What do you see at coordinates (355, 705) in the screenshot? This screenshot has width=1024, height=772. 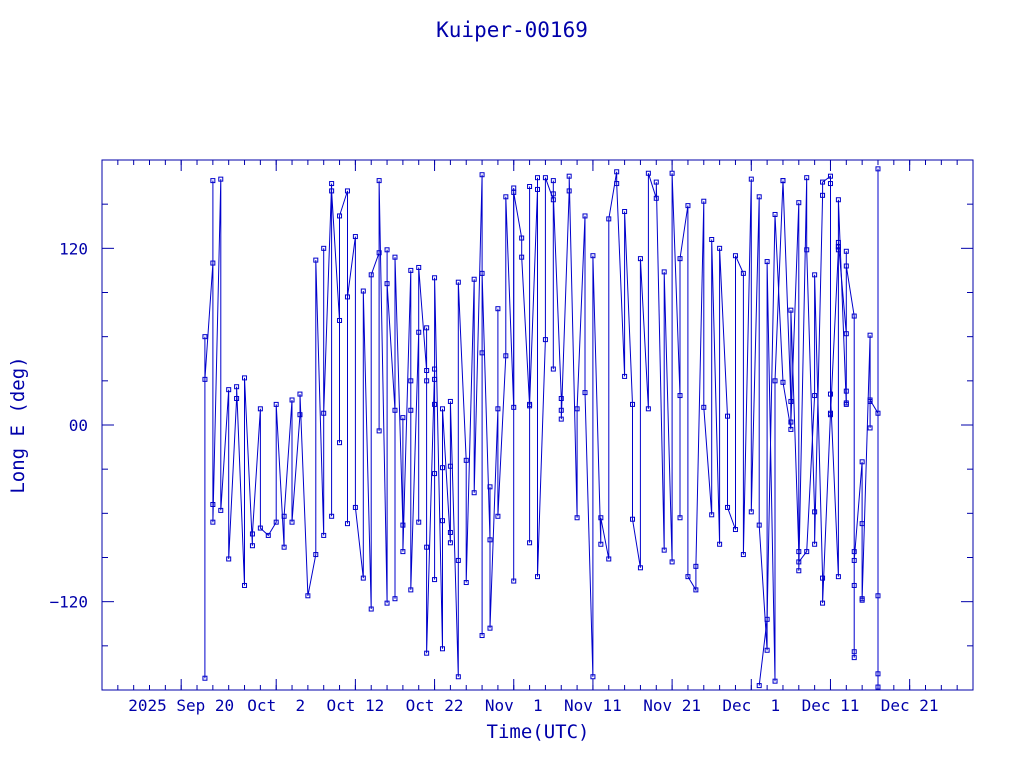 I see `x-tick-label: Oct 12` at bounding box center [355, 705].